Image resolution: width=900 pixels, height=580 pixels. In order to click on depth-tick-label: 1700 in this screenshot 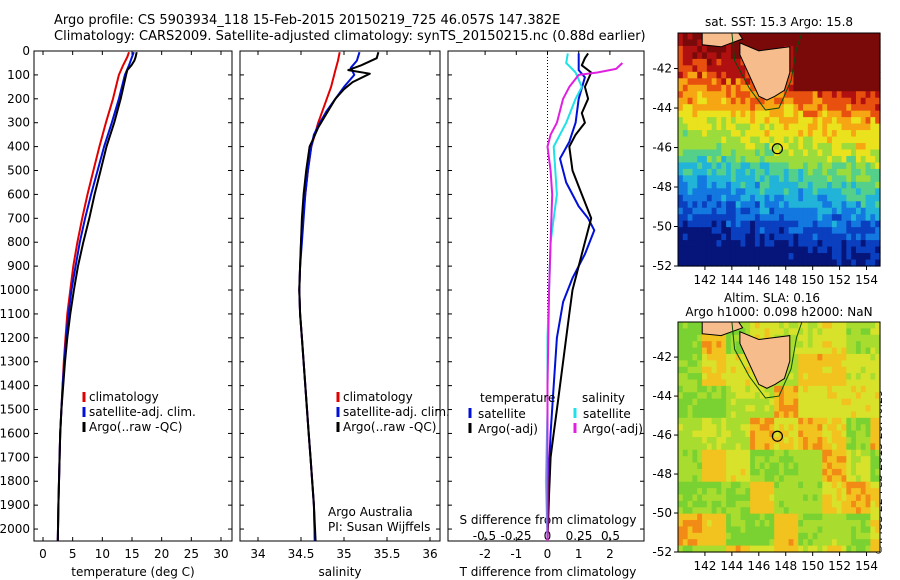, I will do `click(15, 457)`.